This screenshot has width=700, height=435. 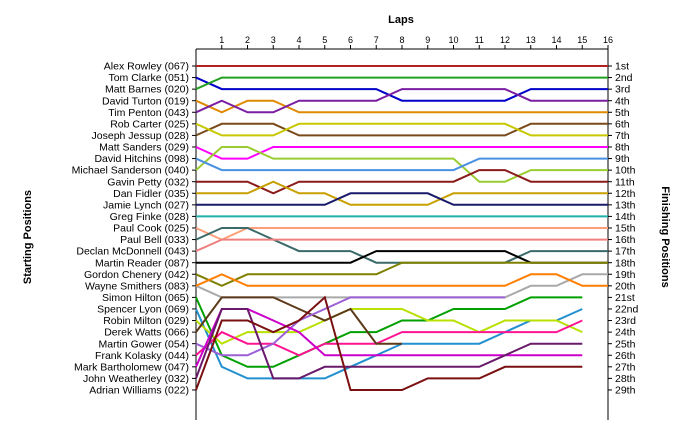 I want to click on finishing-position-label: 29th, so click(x=625, y=391).